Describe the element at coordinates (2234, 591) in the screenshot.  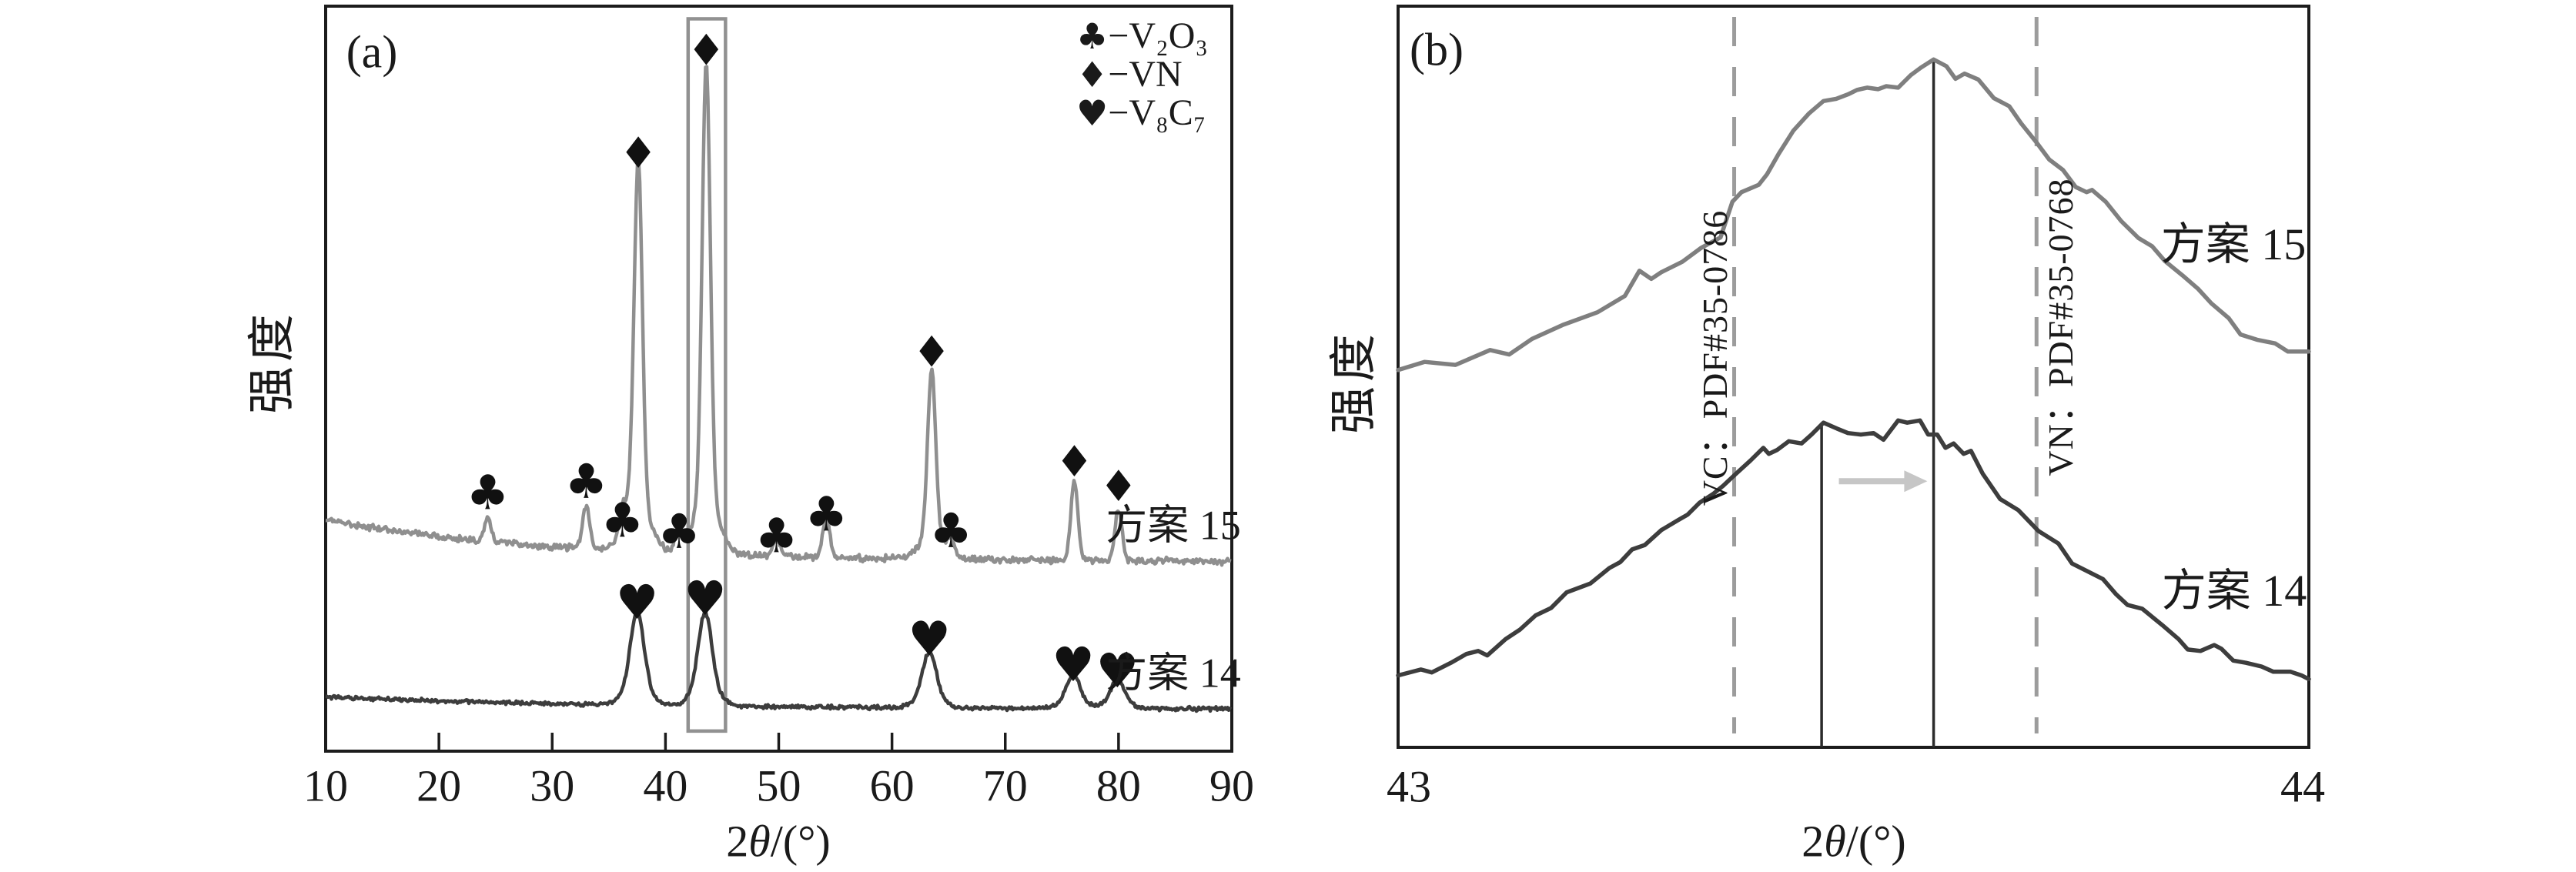
I see `panel-b-series-label-bottom: 方案 14` at that location.